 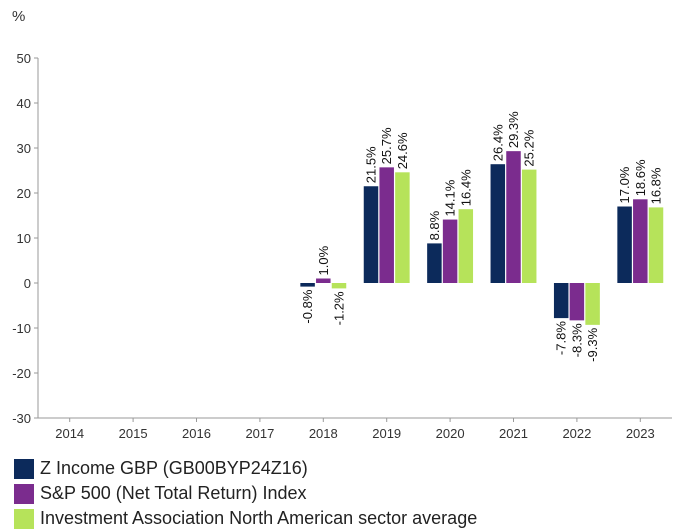 What do you see at coordinates (561, 338) in the screenshot?
I see `data-label: -7.8%` at bounding box center [561, 338].